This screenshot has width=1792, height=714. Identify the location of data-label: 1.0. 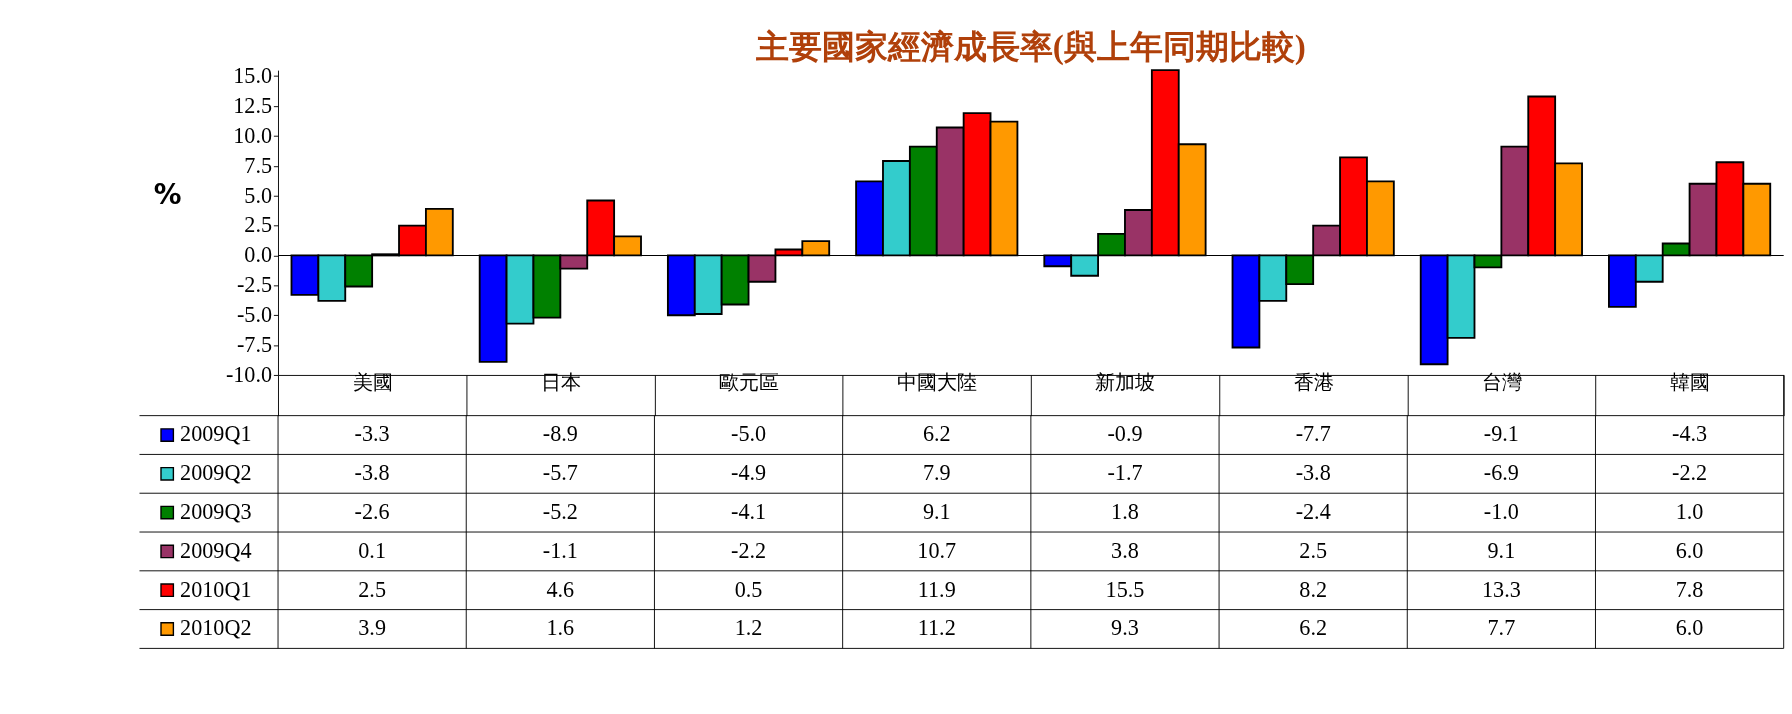
(1689, 512).